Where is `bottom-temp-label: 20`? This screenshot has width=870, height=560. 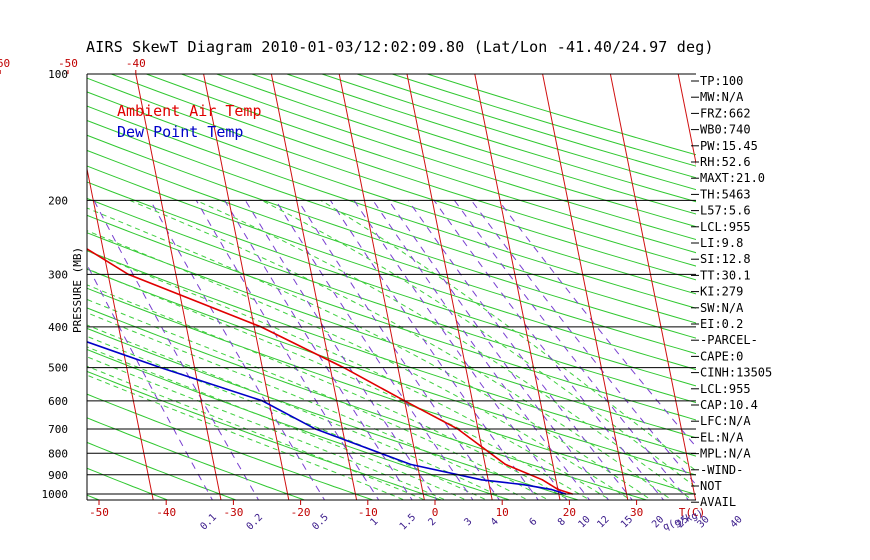
bottom-temp-label: 20 is located at coordinates (569, 512).